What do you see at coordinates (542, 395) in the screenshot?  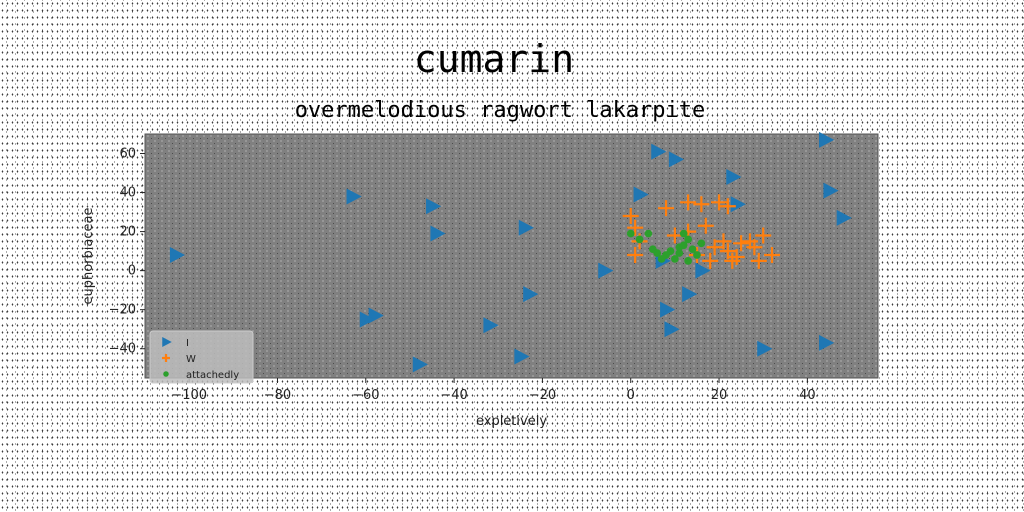 I see `x-tick-label: −20` at bounding box center [542, 395].